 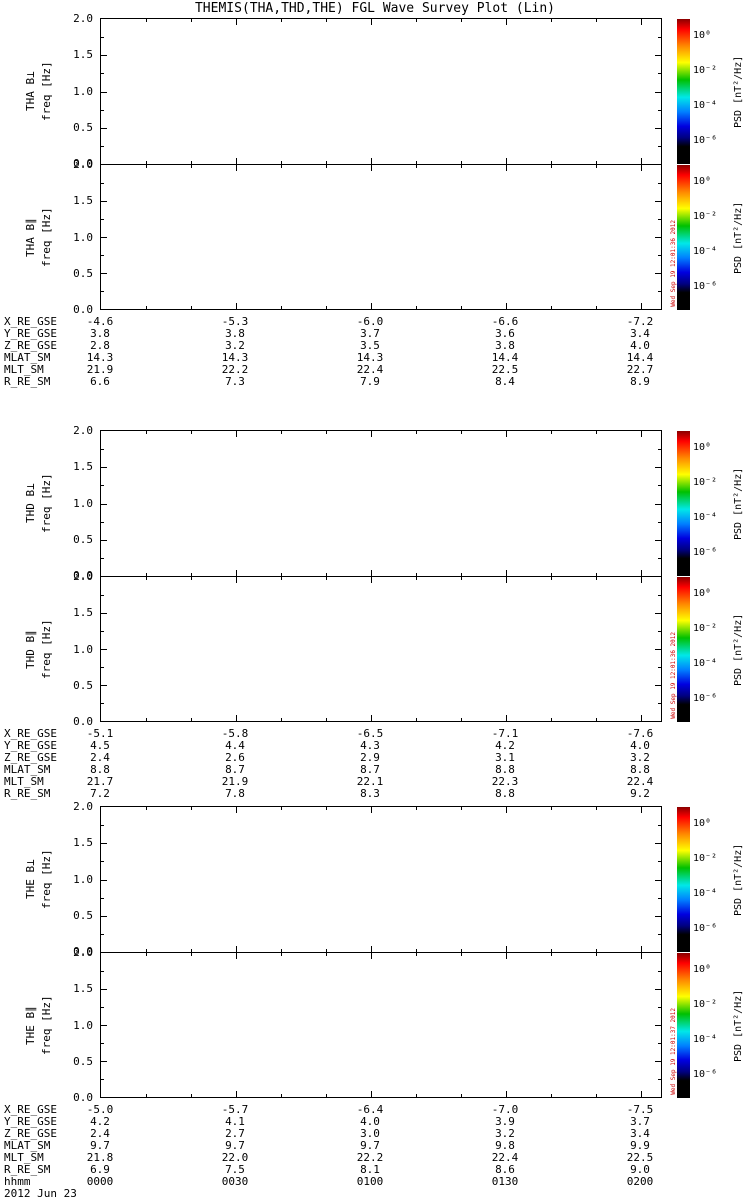 What do you see at coordinates (27, 381) in the screenshot?
I see `ephemeris-row-label: R_RE_SM` at bounding box center [27, 381].